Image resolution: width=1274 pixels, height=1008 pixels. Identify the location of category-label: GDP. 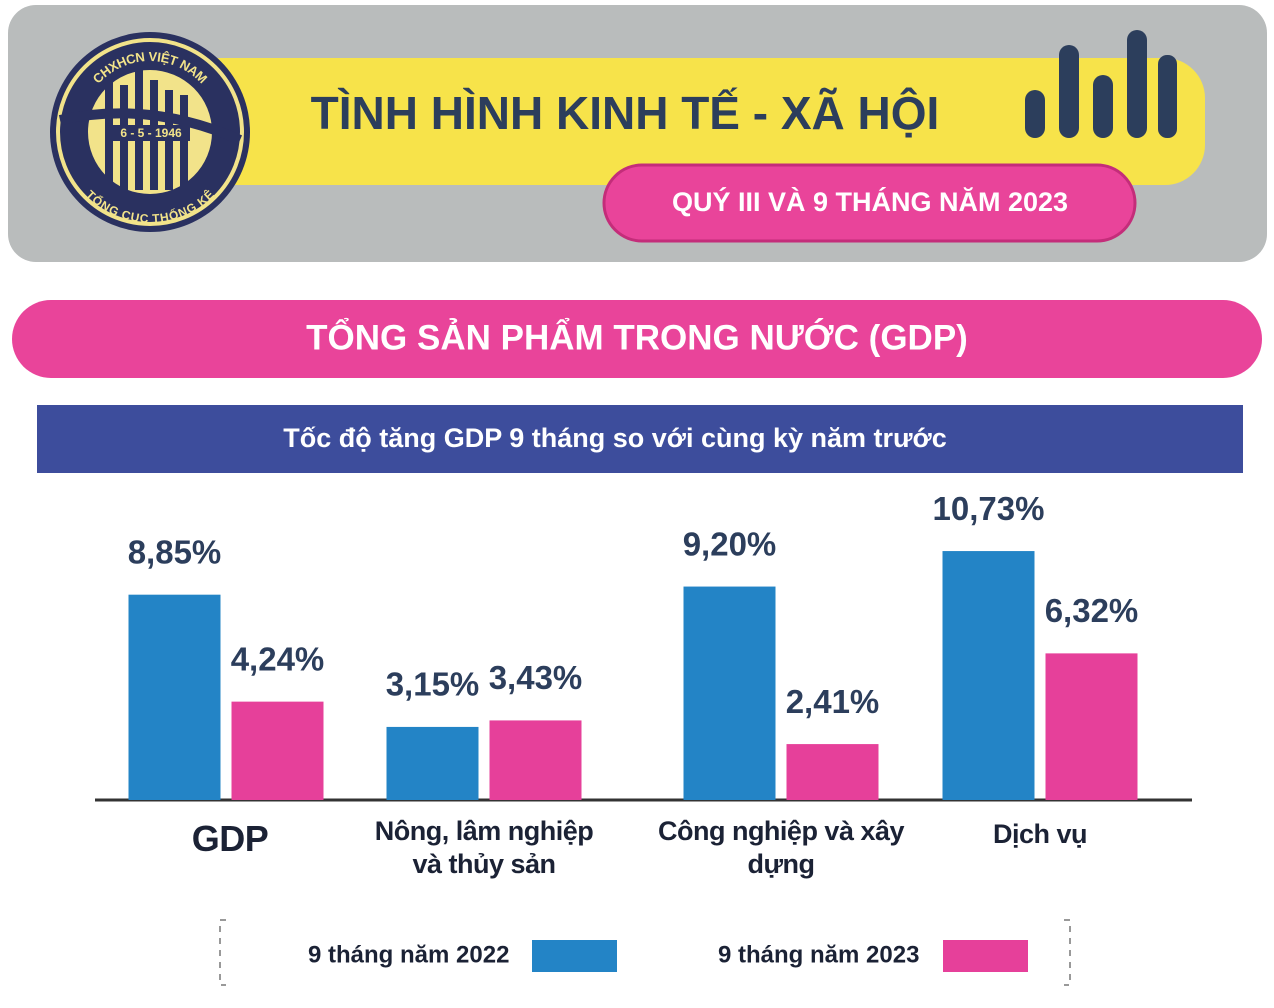
(230, 838).